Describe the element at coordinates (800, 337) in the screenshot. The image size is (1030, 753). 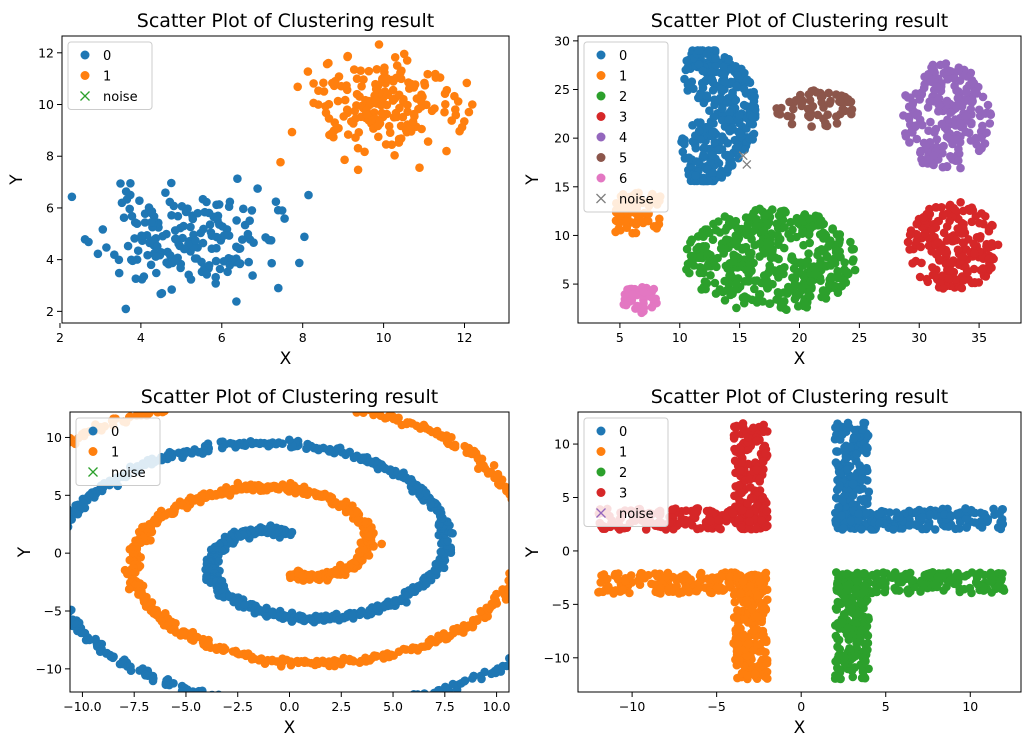
I see `x-tick-label: 20` at that location.